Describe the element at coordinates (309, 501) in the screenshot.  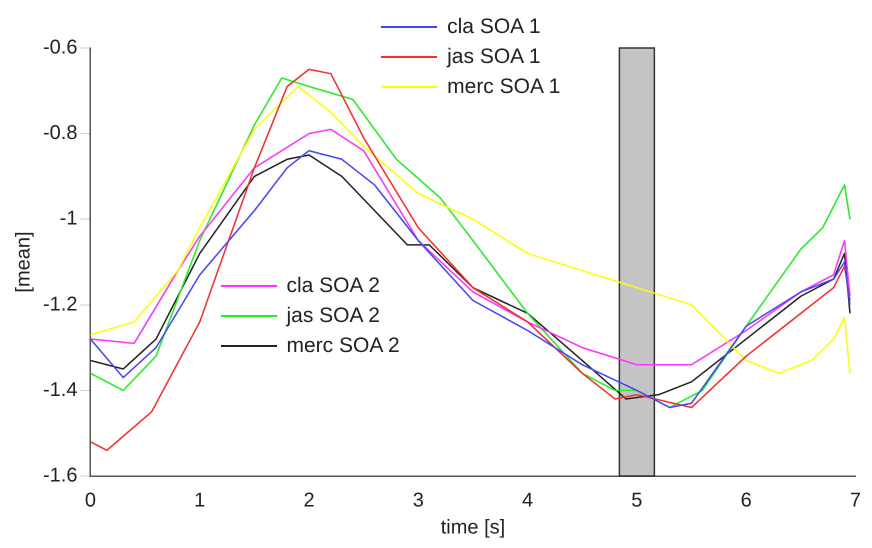
I see `x-tick-label: 2` at that location.